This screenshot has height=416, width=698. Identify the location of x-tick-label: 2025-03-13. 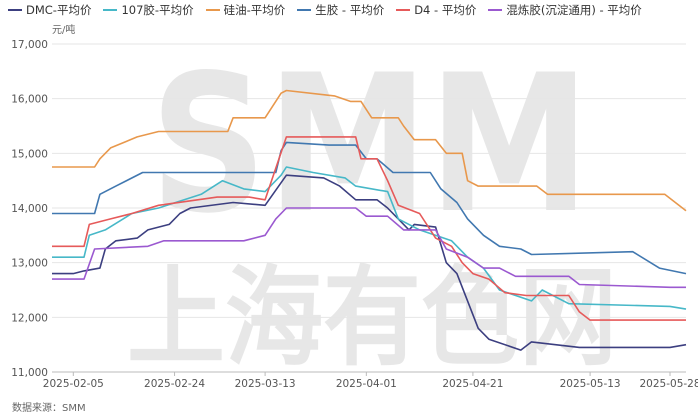
(265, 384).